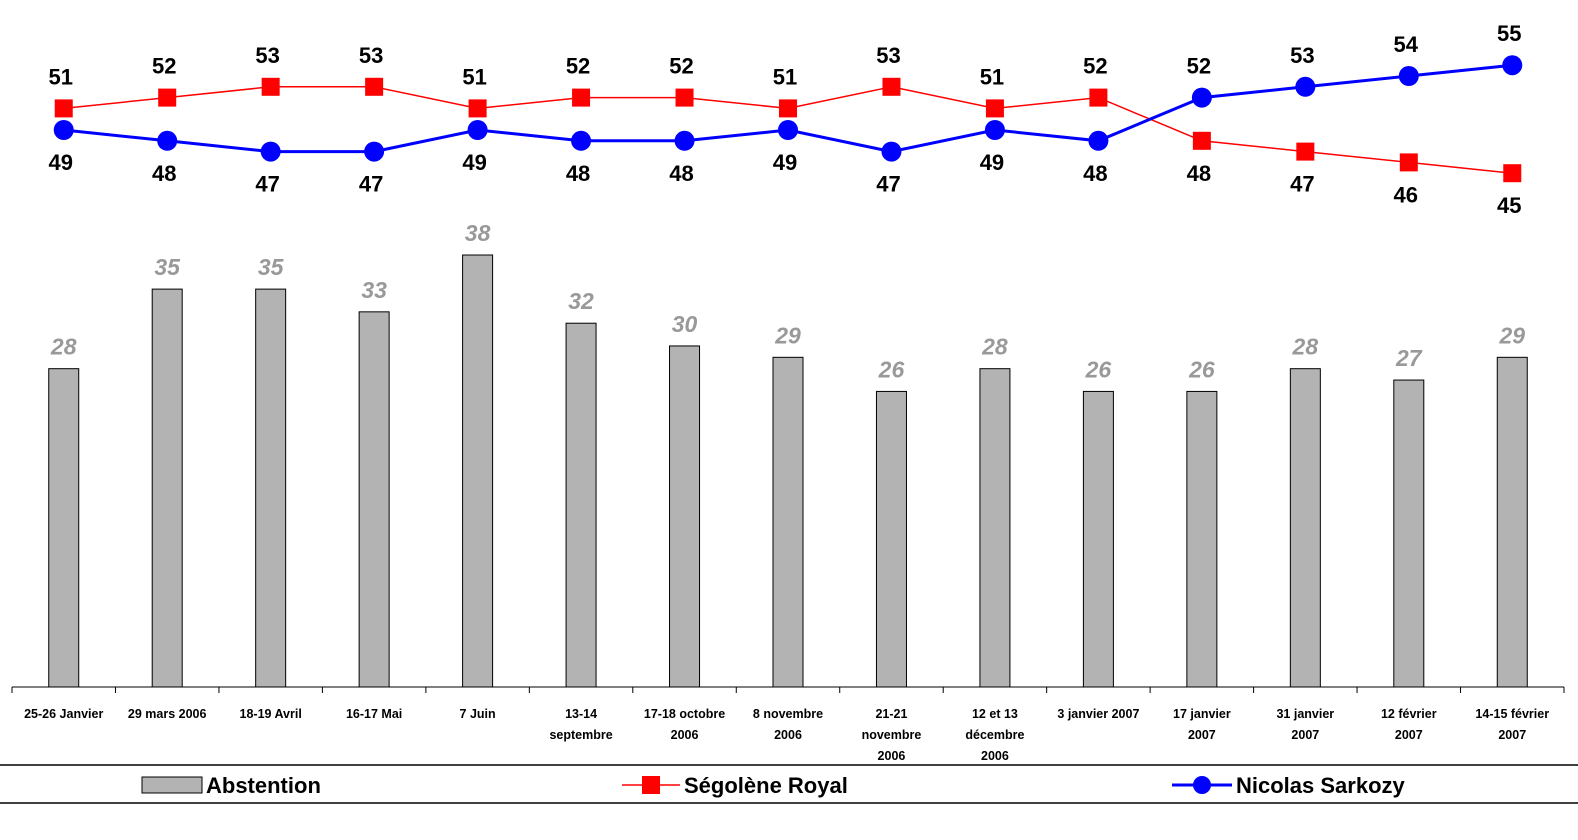  I want to click on x-tick-label: 21-21 novembre 2006, so click(892, 735).